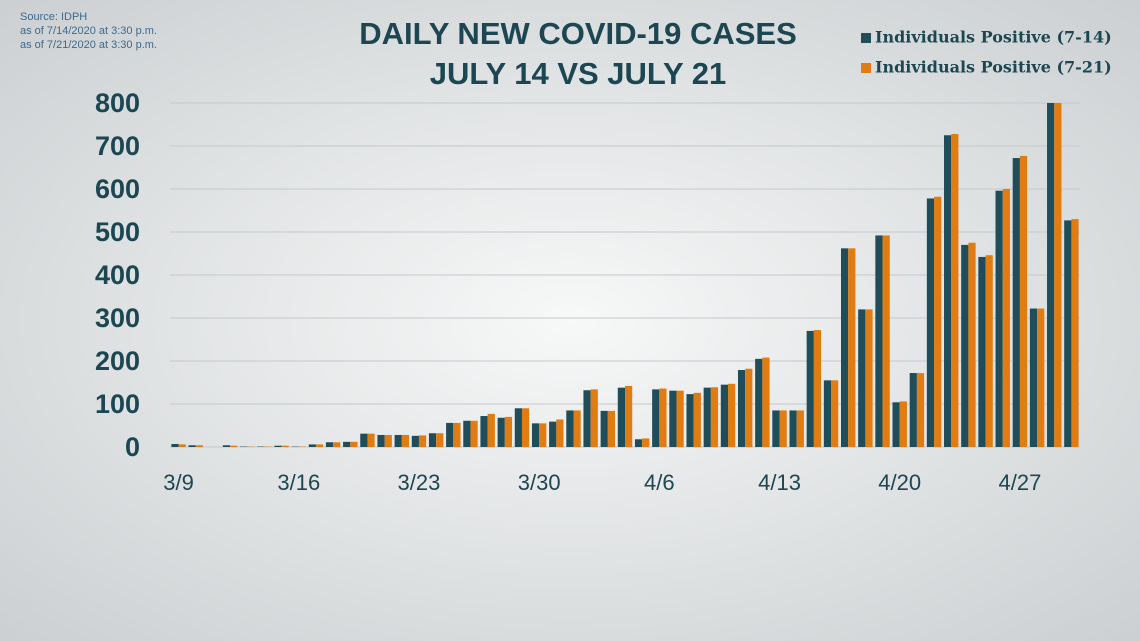 This screenshot has height=641, width=1140. Describe the element at coordinates (117, 189) in the screenshot. I see `y-tick-label: 600` at that location.